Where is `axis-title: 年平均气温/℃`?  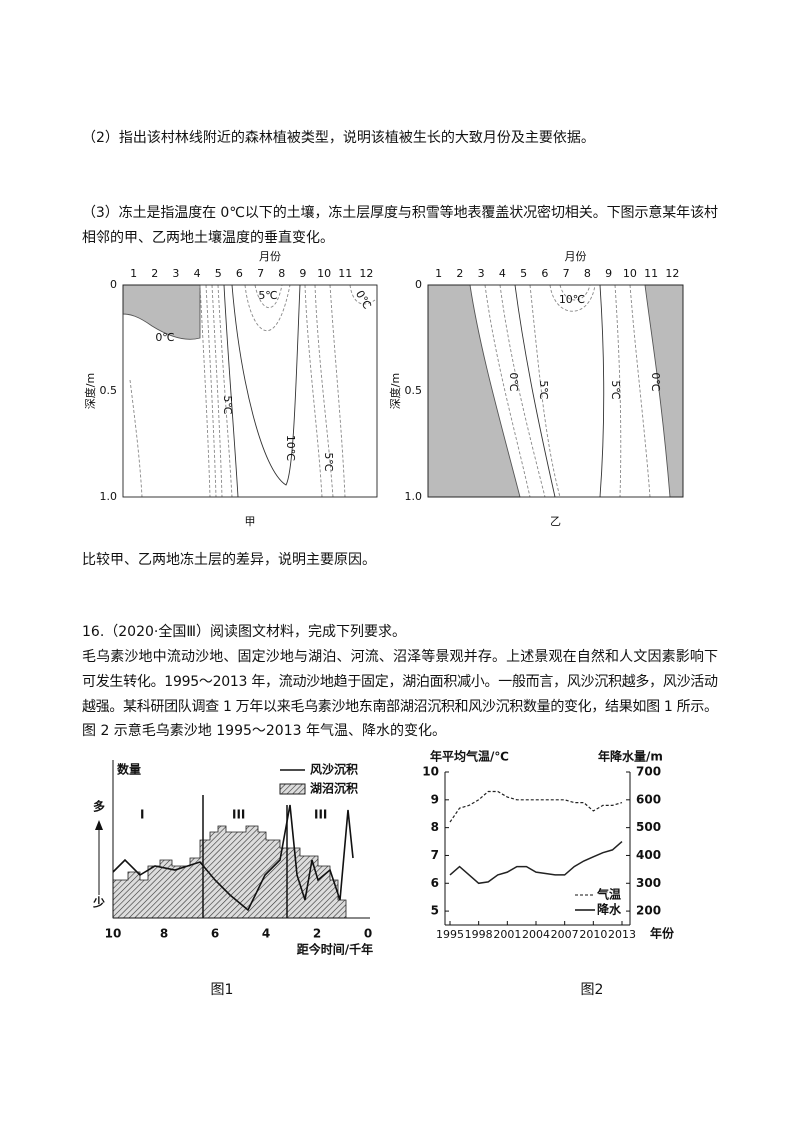
axis-title: 年平均气温/℃ is located at coordinates (469, 756).